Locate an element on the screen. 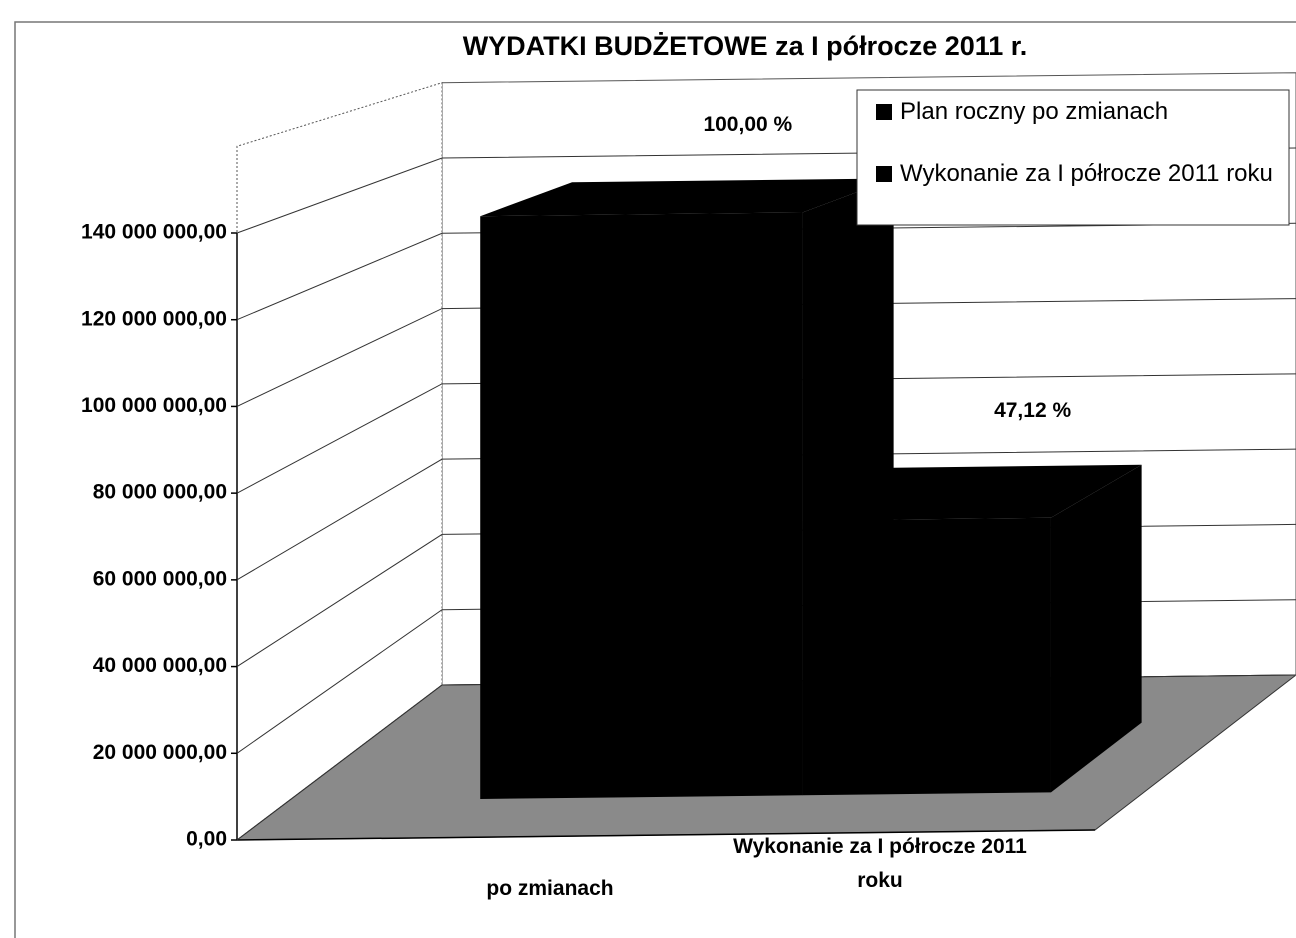  x-tick-label: Wykonanie za I półrocze 2011 roku is located at coordinates (880, 863).